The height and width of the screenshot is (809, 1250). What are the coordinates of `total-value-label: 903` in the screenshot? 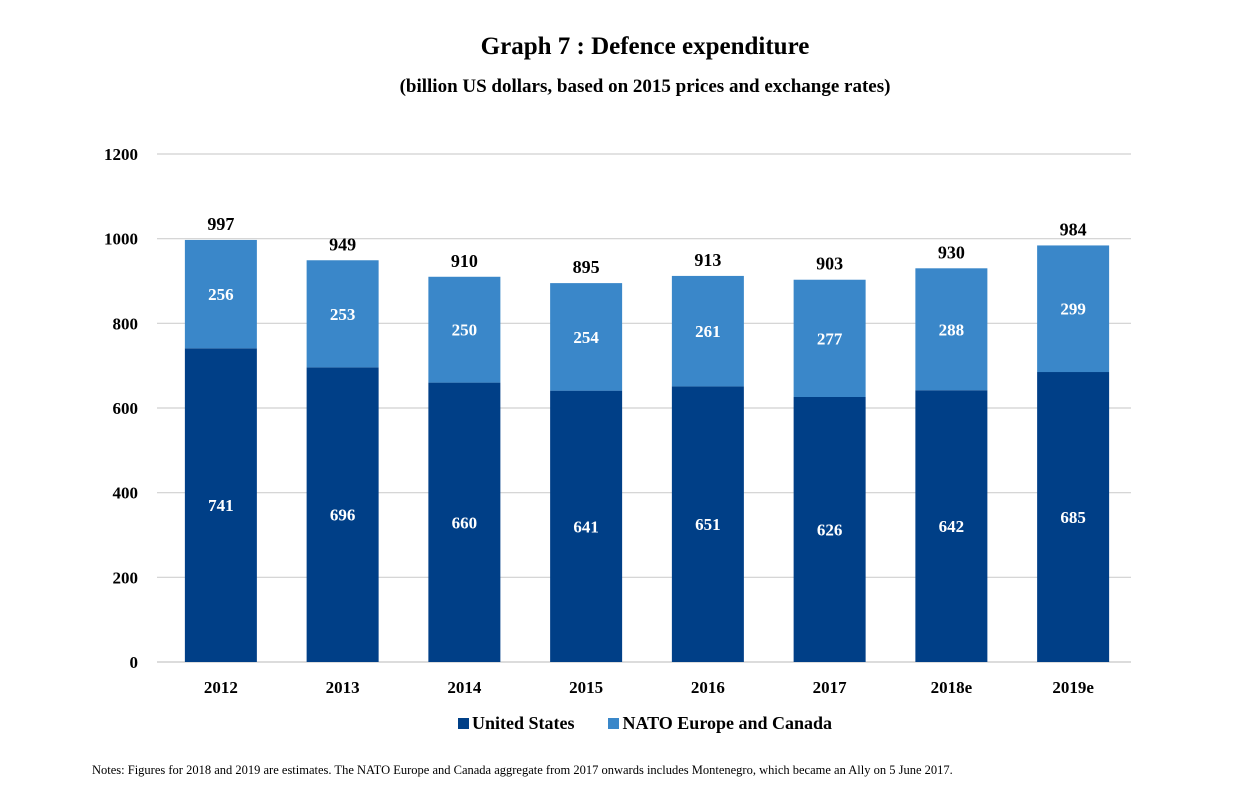 It's located at (829, 264).